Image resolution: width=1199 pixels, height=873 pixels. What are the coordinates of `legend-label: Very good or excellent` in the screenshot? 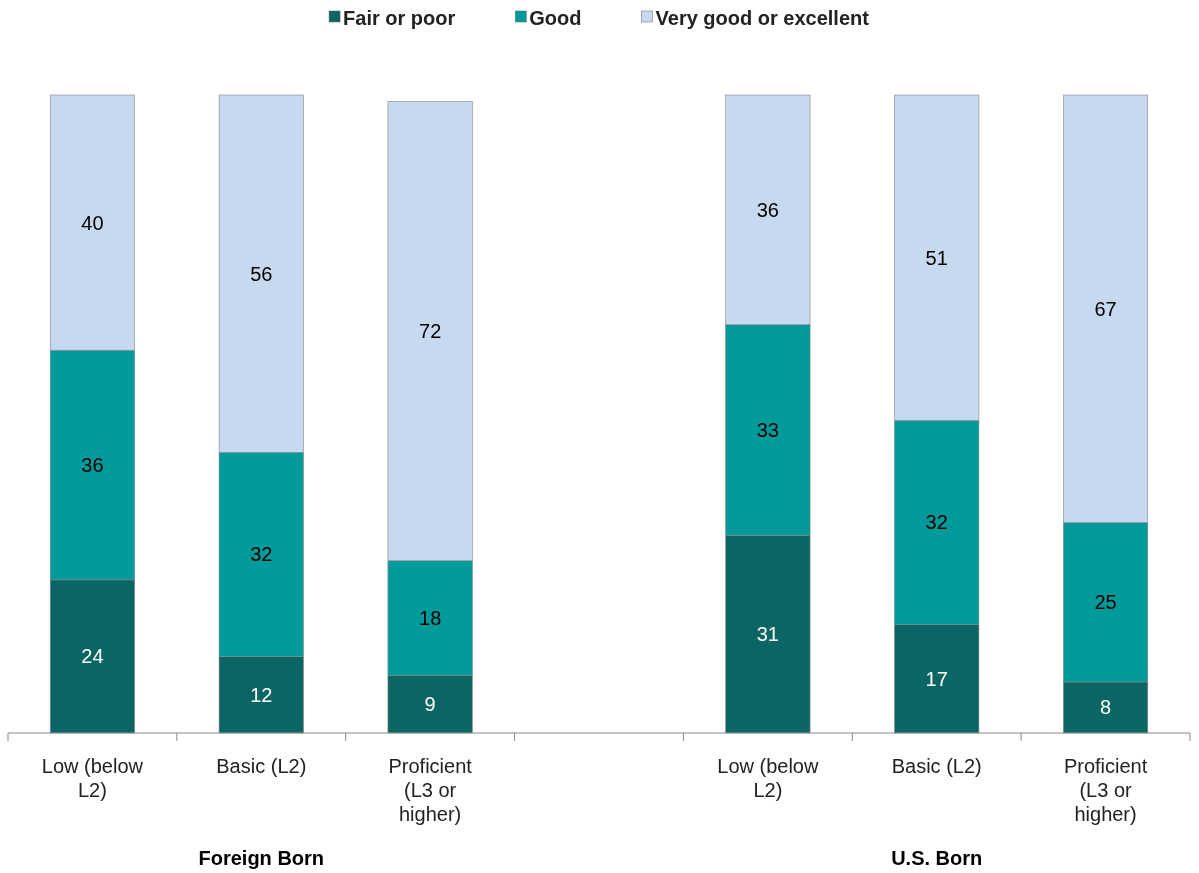 It's located at (762, 18).